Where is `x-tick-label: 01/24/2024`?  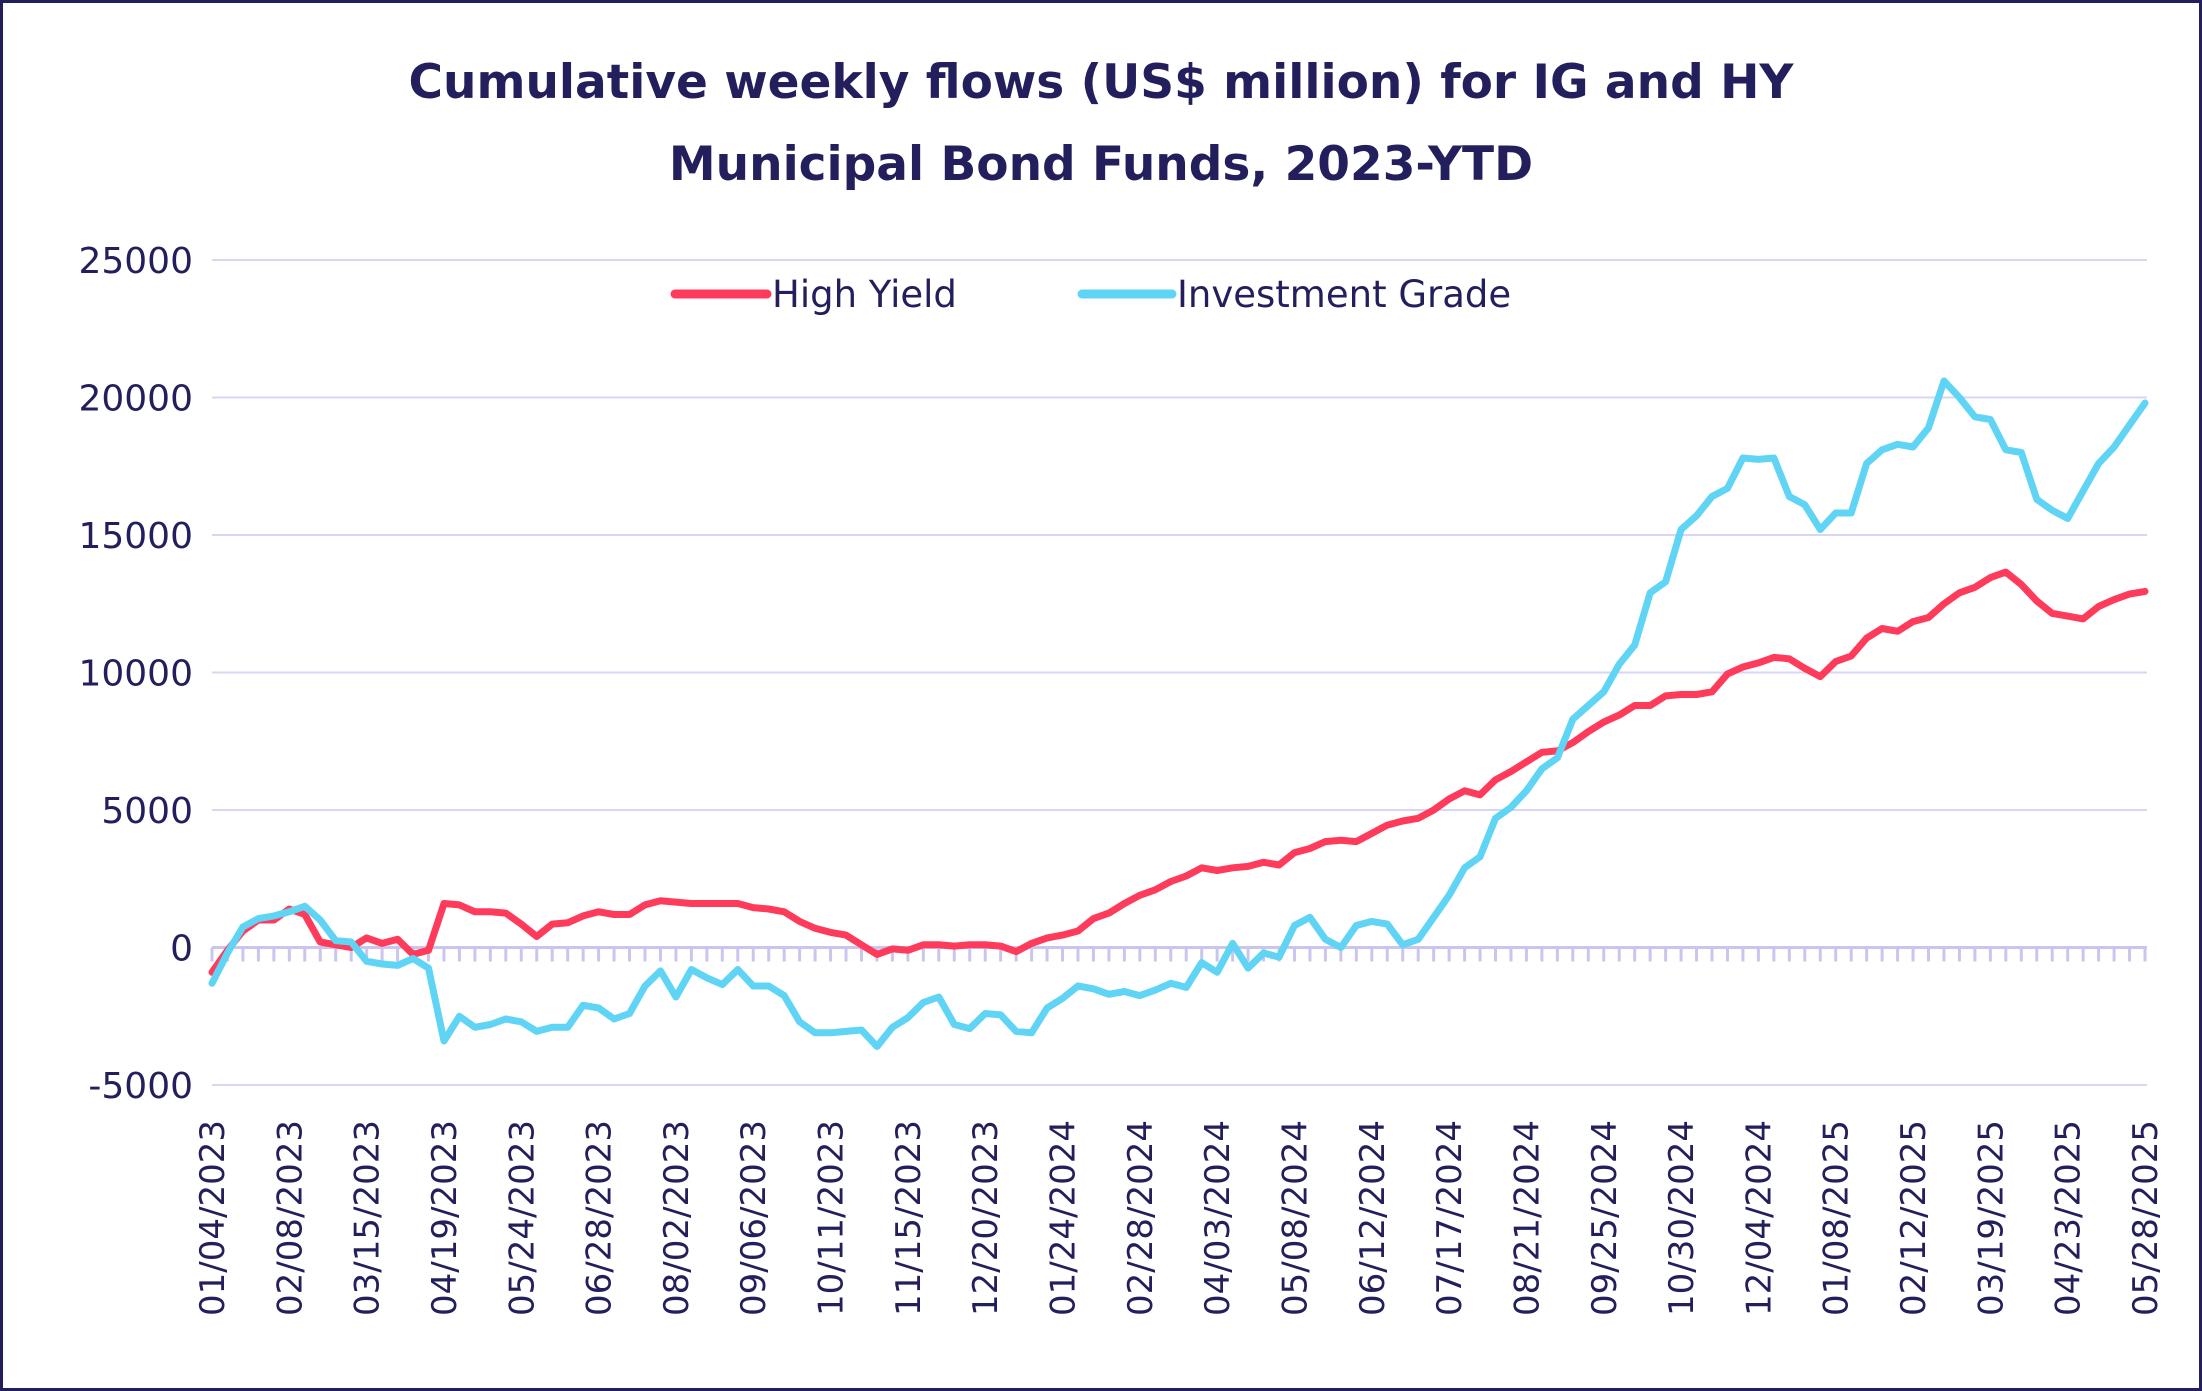 x-tick-label: 01/24/2024 is located at coordinates (1064, 1218).